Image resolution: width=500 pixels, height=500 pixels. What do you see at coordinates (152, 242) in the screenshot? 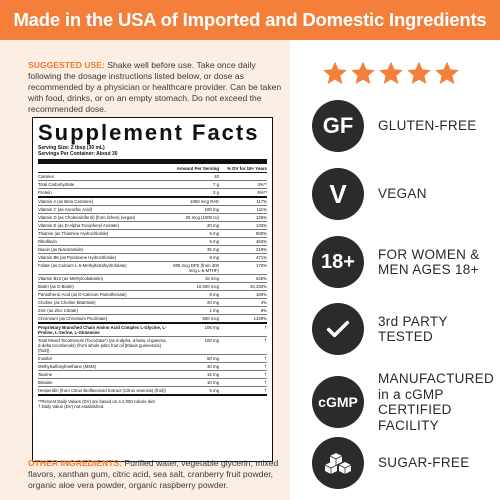
I see `facts-row: Riboflavin 6 mg 462%` at bounding box center [152, 242].